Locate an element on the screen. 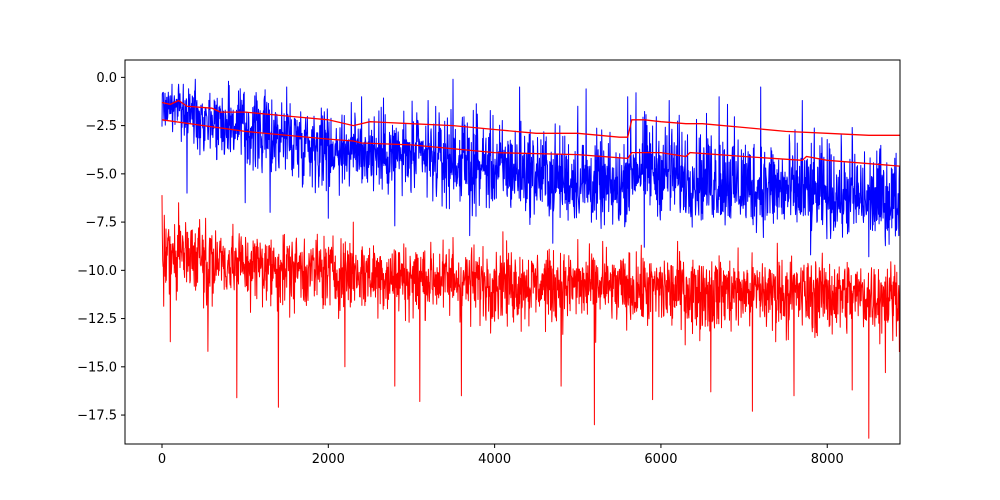  y-tick-label: −7.5 is located at coordinates (101, 223).